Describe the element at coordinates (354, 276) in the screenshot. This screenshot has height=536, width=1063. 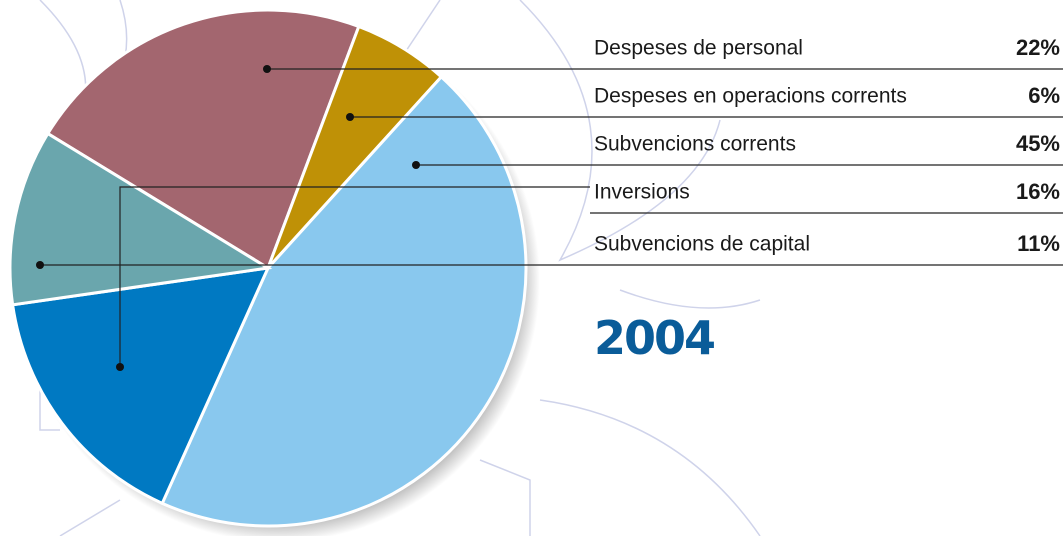
I see `leader-line` at that location.